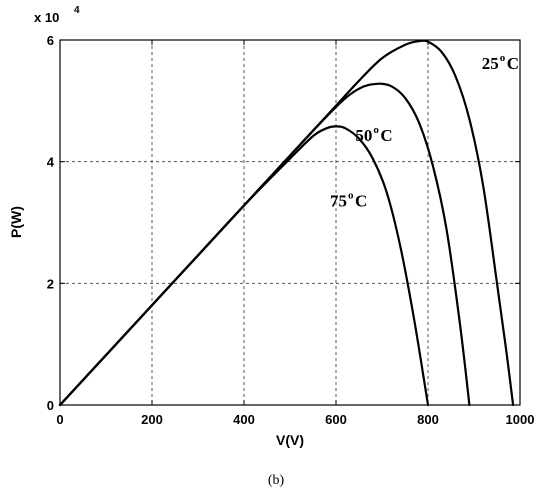  Describe the element at coordinates (16, 222) in the screenshot. I see `y-axis-label: P(W)` at that location.